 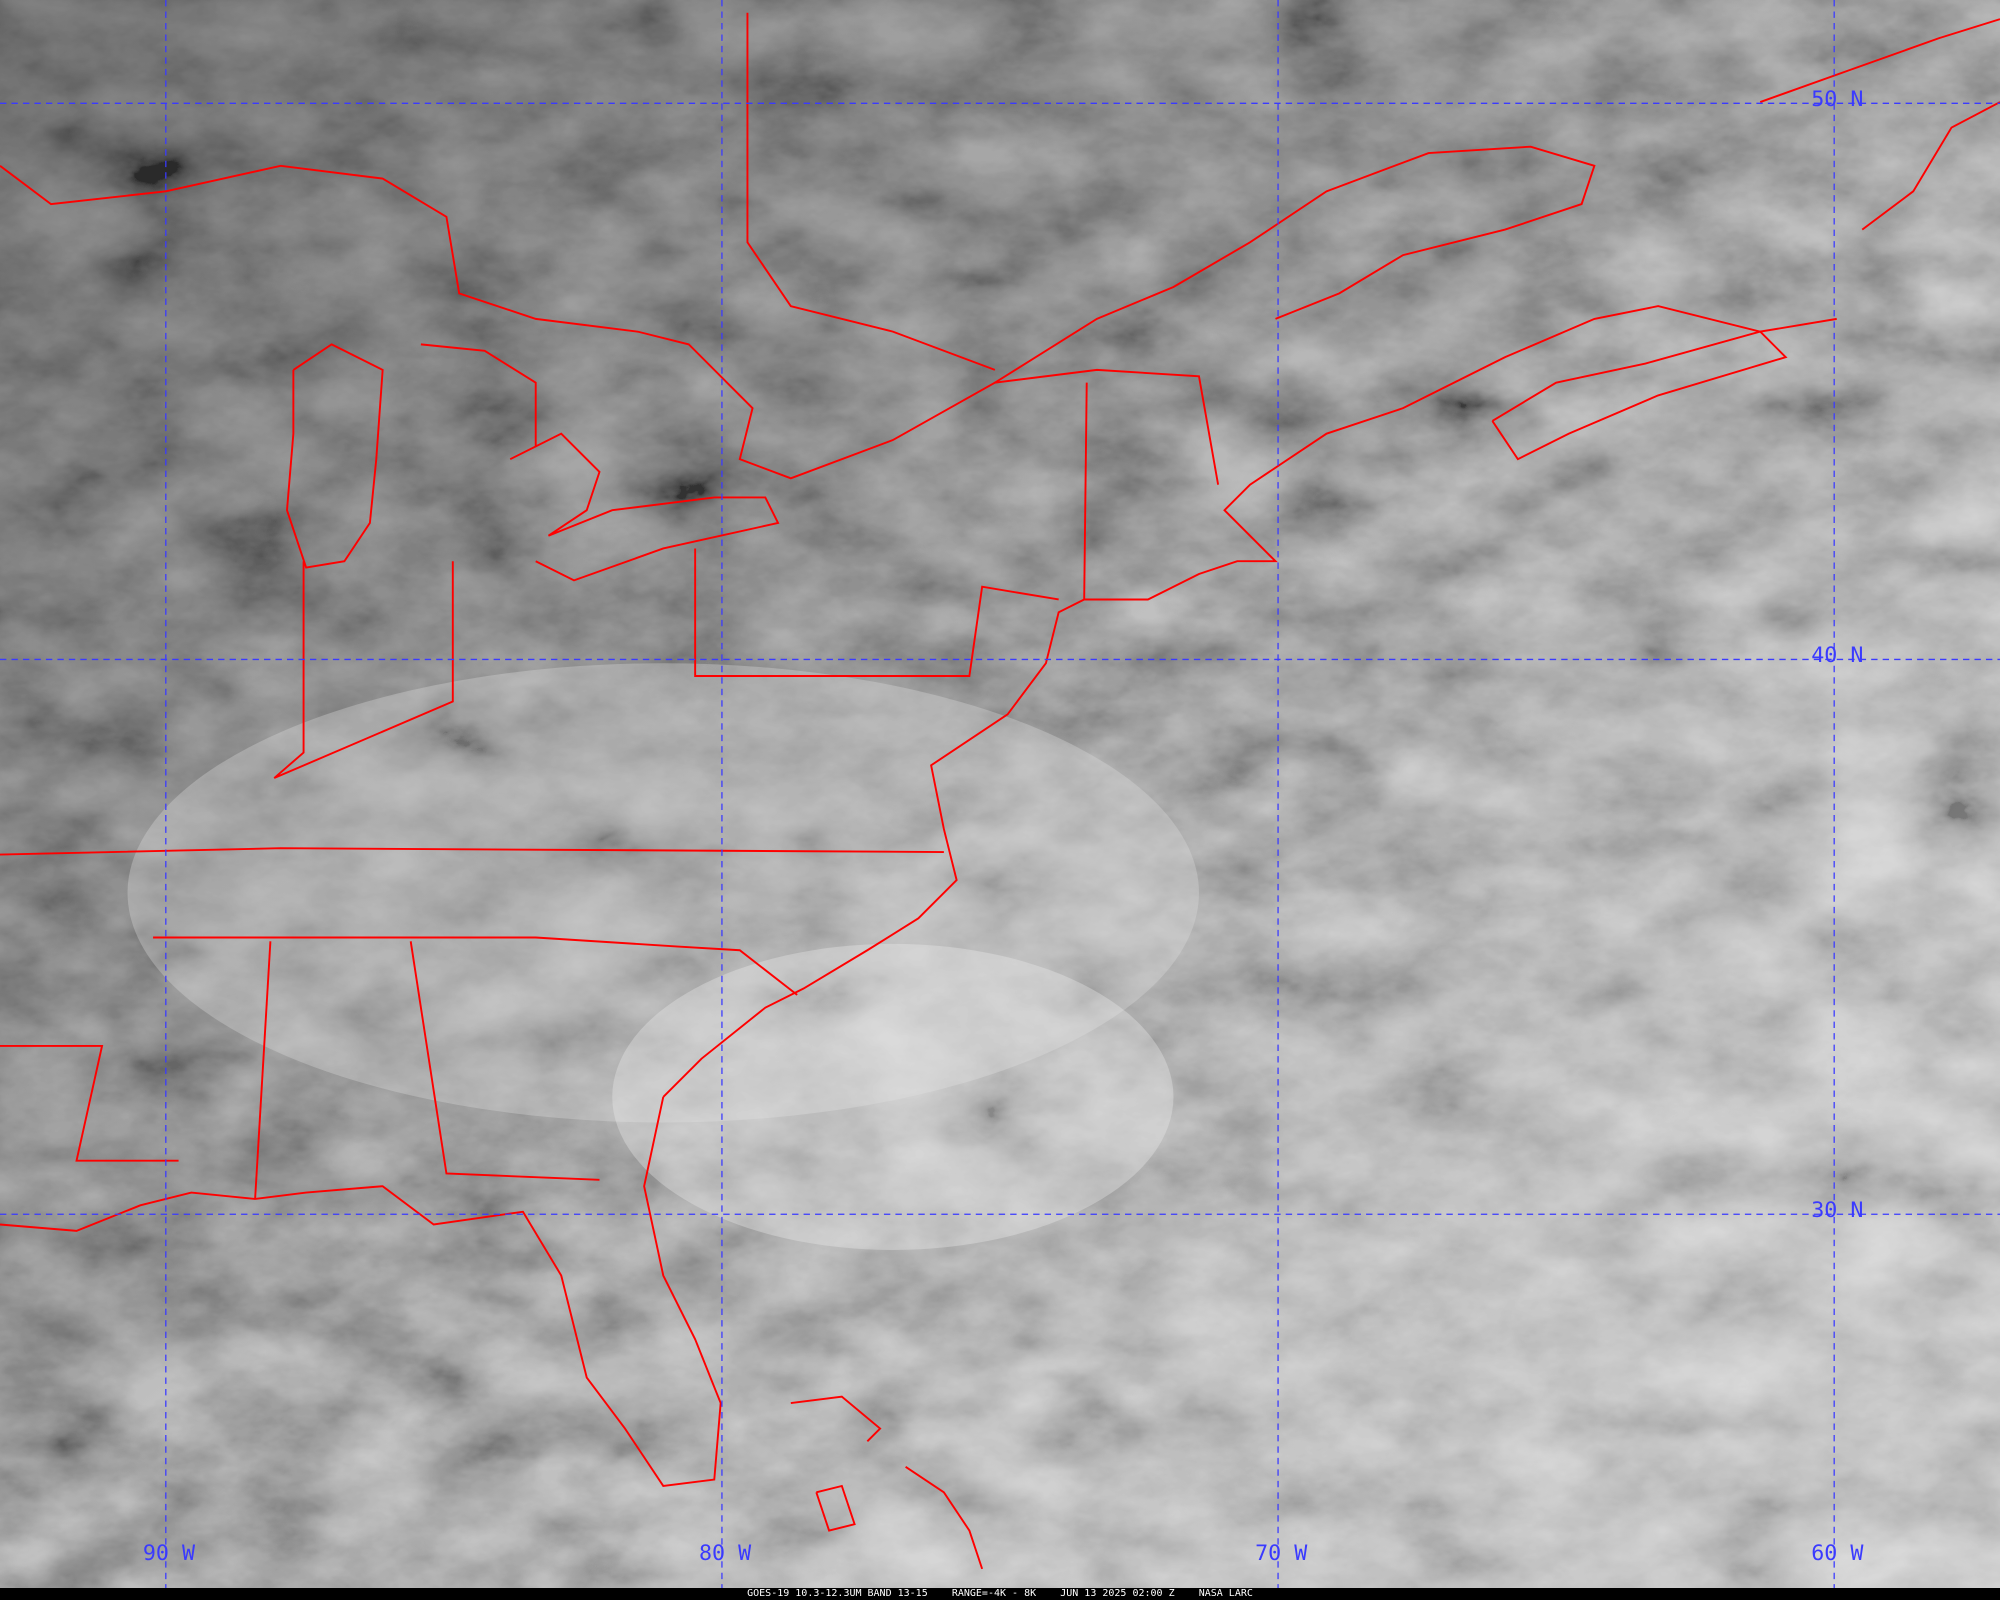 I want to click on st-lawrence, so click(x=1295, y=264).